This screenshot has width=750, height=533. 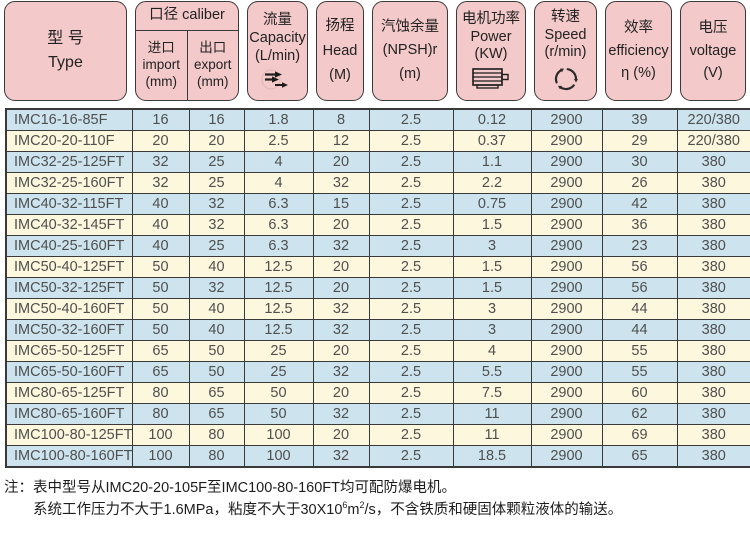 I want to click on type-cell: IMC100-80-125FT, so click(x=69, y=435).